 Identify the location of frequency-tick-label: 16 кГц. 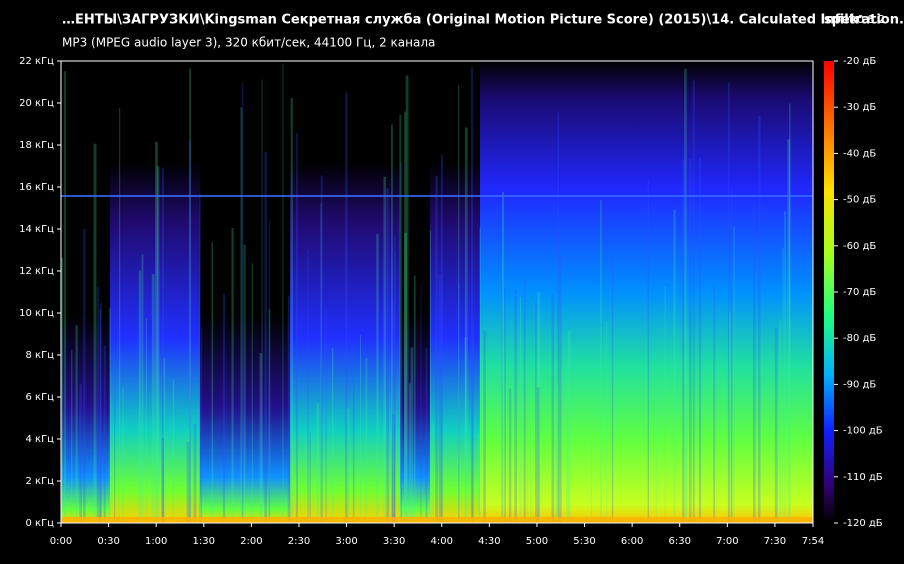
(36, 187).